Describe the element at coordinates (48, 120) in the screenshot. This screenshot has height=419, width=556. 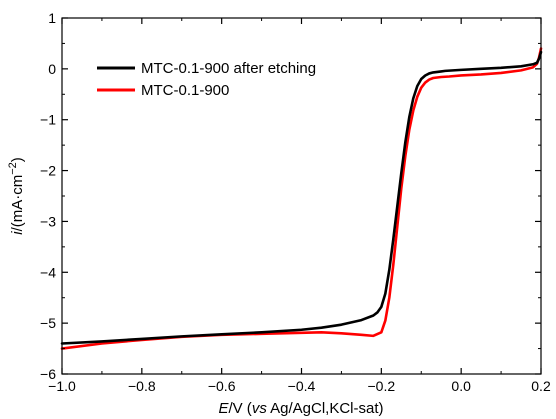
I see `y-tick-label: −1` at that location.